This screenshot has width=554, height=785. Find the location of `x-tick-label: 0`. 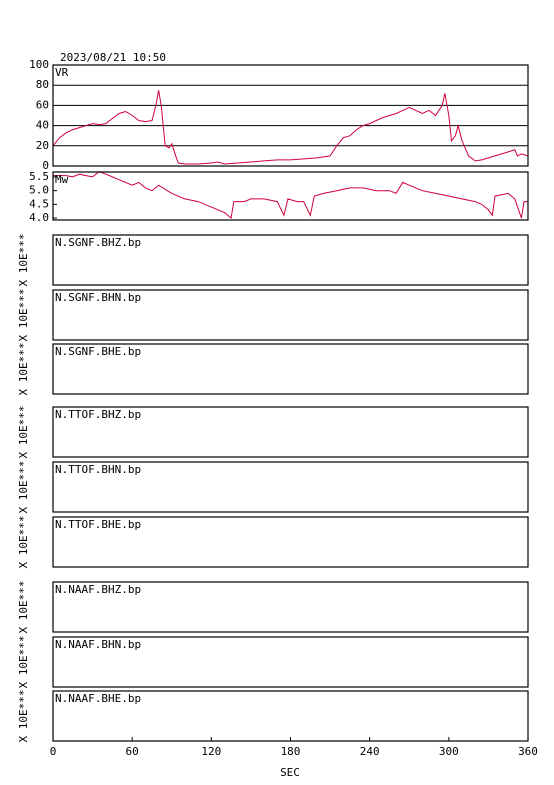

x-tick-label: 0 is located at coordinates (53, 751).